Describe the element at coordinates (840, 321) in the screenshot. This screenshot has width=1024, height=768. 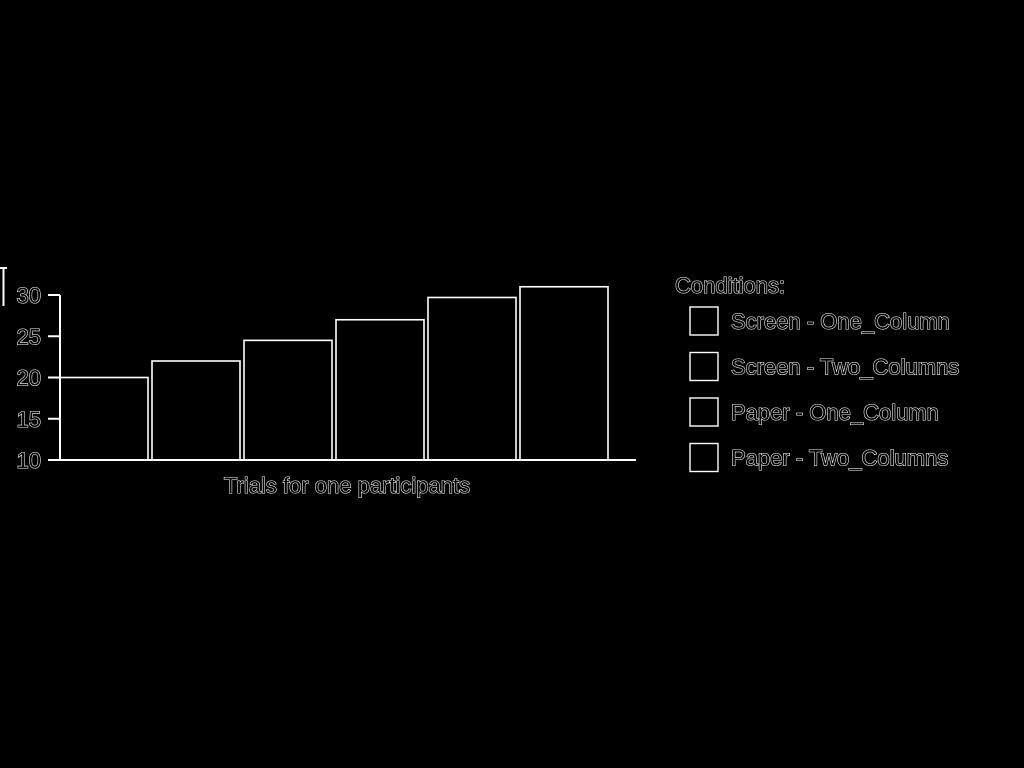
I see `legend-label: Screen - One_Column` at that location.